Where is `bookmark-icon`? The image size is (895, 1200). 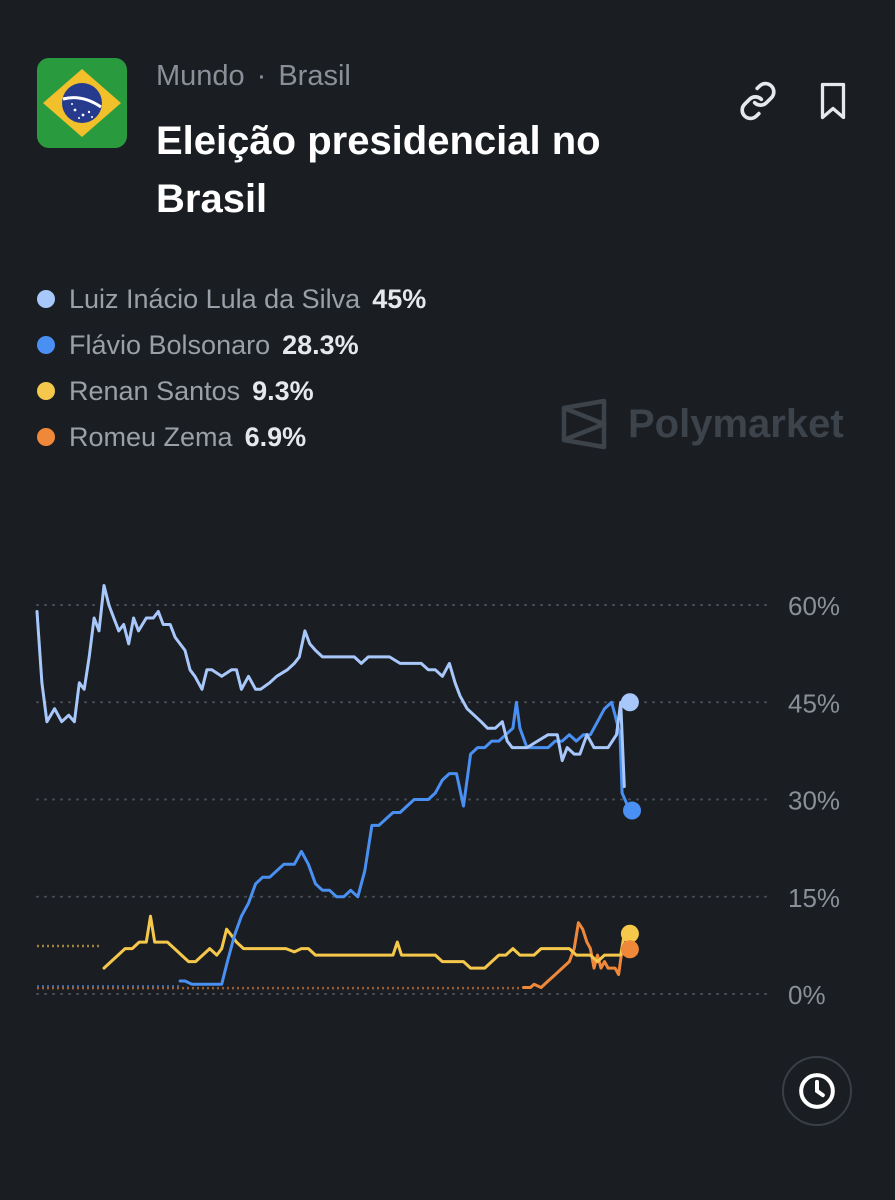
bookmark-icon is located at coordinates (833, 101).